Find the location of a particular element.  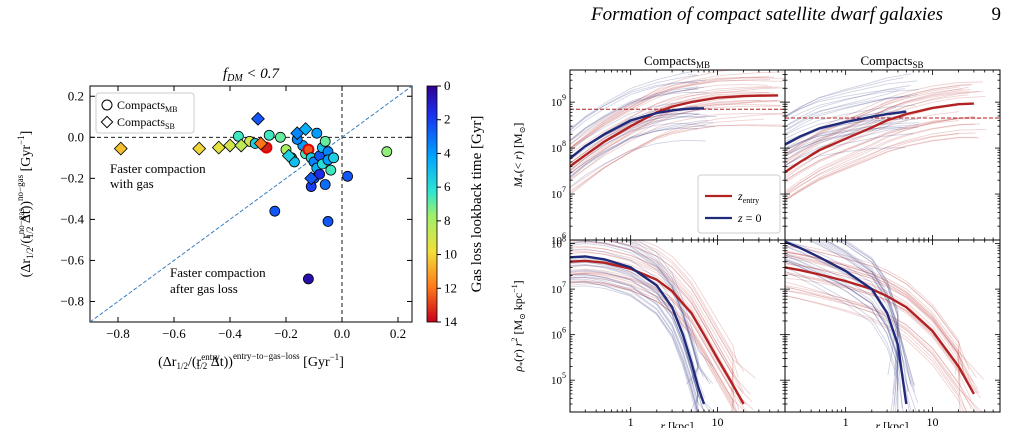

scatter-legend-box is located at coordinates (145, 113).